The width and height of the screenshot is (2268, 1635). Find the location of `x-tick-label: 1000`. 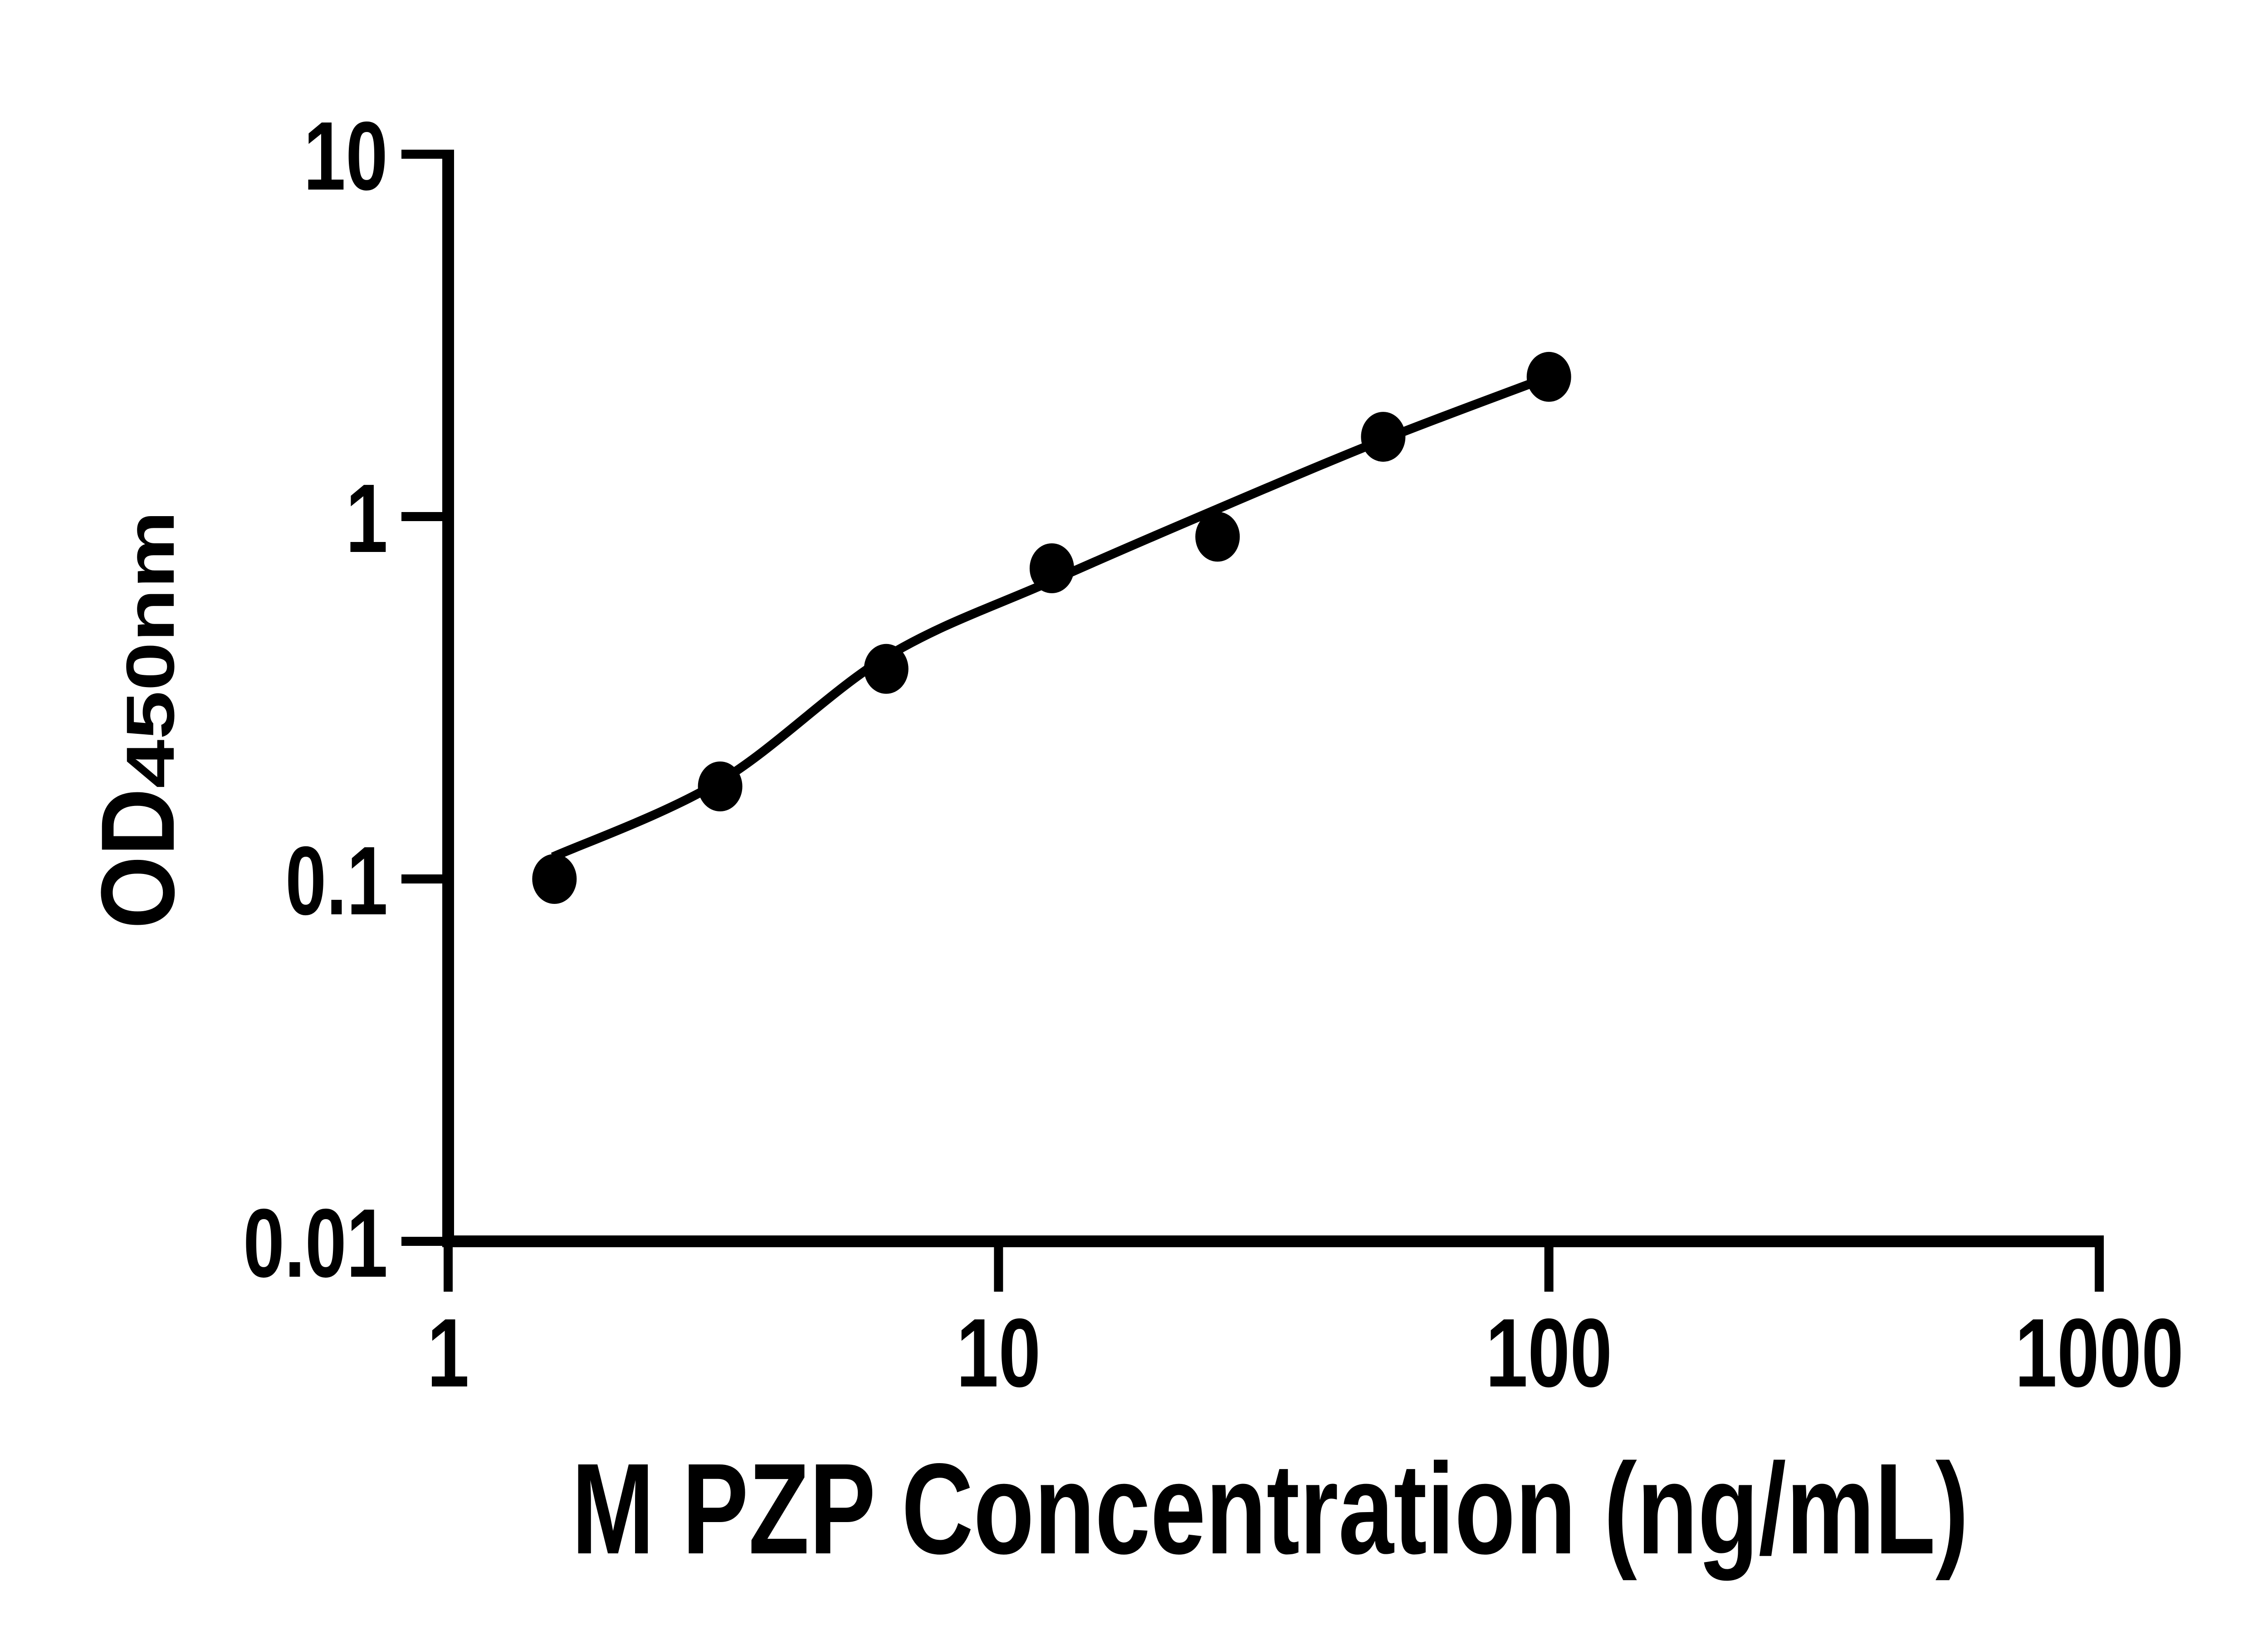

x-tick-label: 1000 is located at coordinates (2099, 1352).